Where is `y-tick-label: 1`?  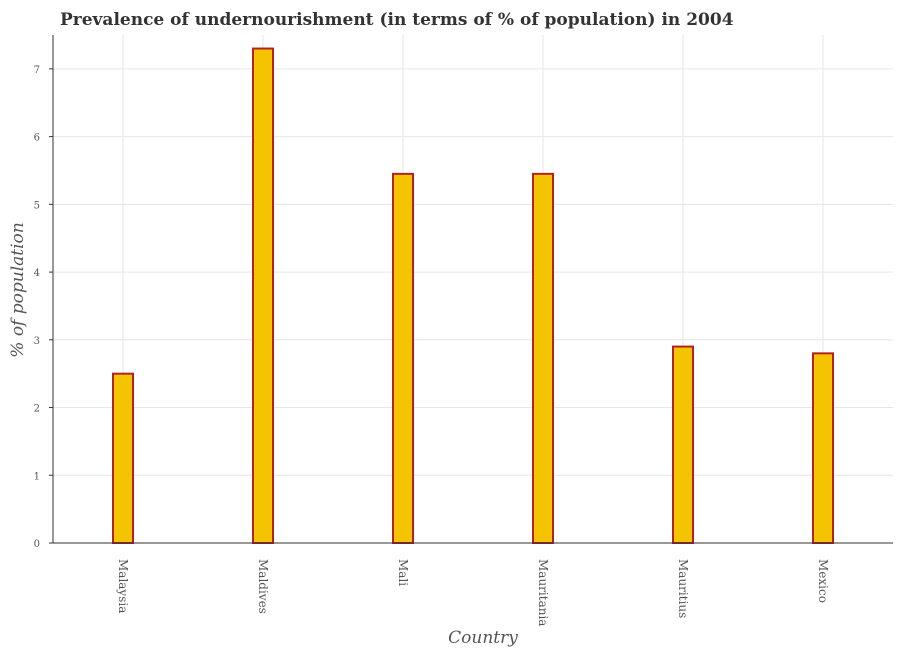
y-tick-label: 1 is located at coordinates (37, 476).